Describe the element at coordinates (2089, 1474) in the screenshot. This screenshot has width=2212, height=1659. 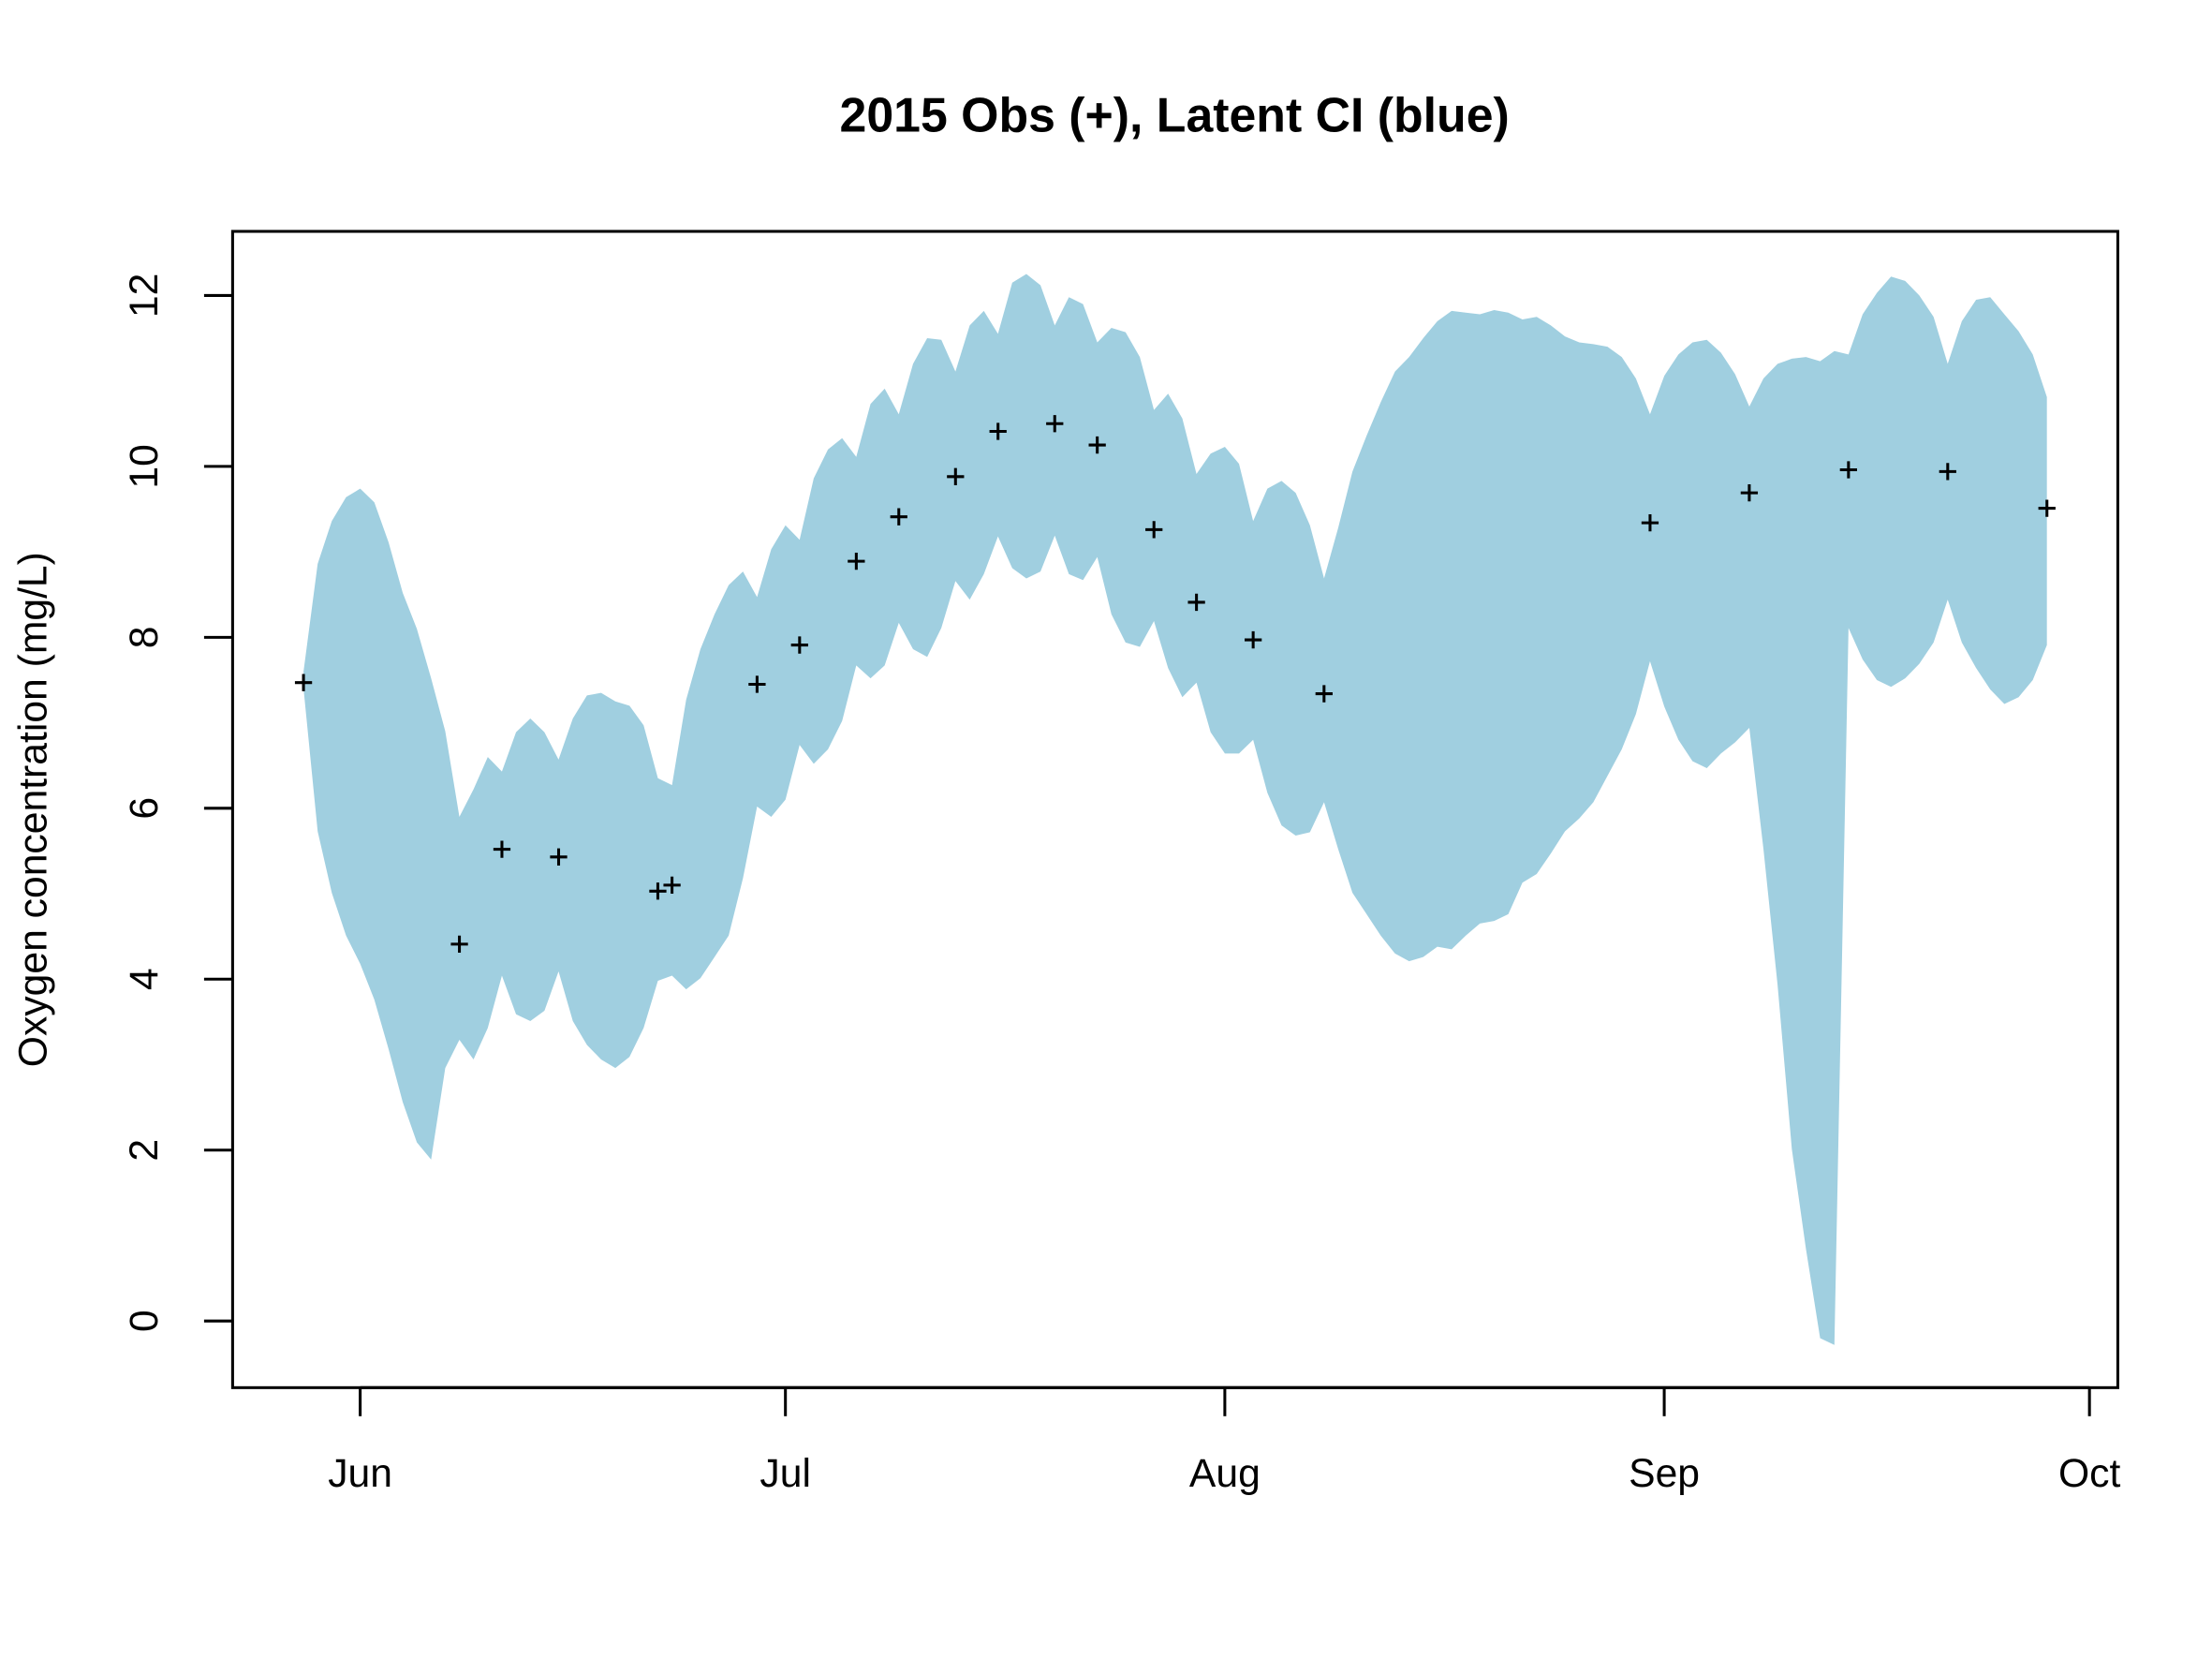
I see `x-tick-label: Oct` at that location.